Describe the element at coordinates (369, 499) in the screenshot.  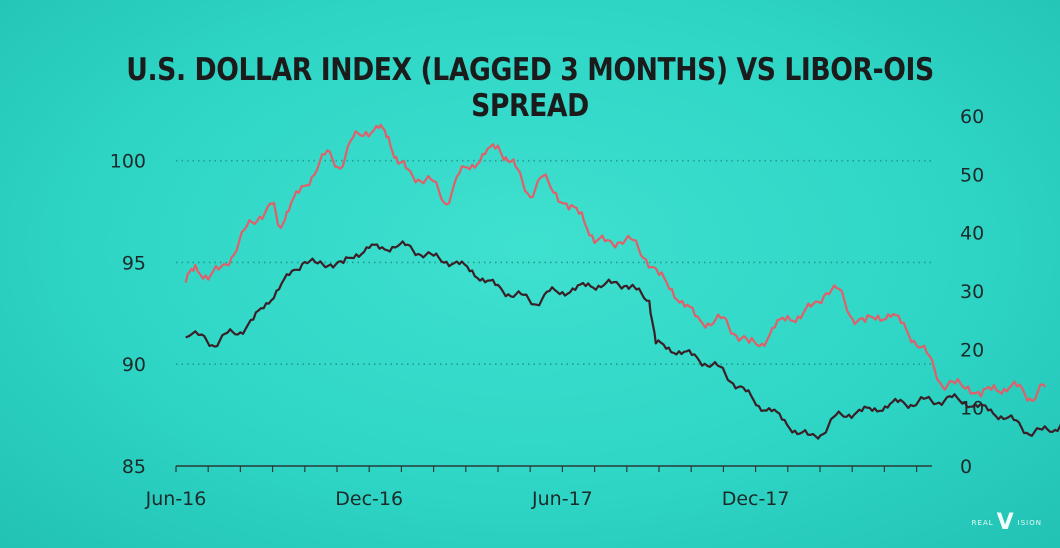
I see `x-tick-label: Dec-16` at that location.